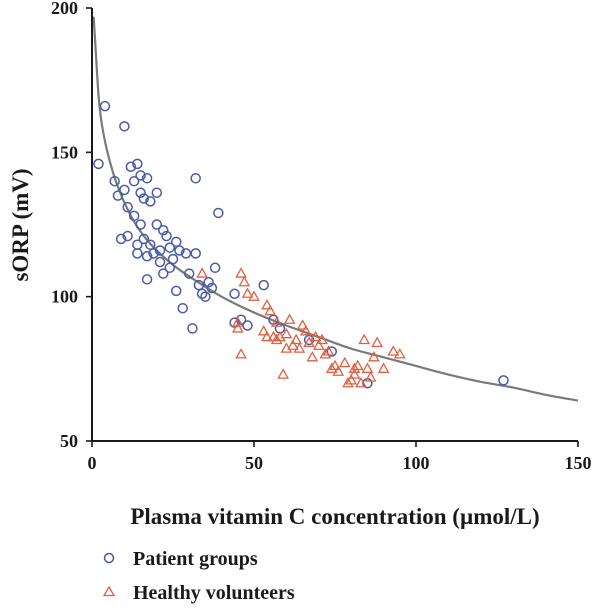 This screenshot has height=615, width=597. I want to click on x-axis-title: Plasma vitamin C concentration (µmol/L), so click(334, 516).